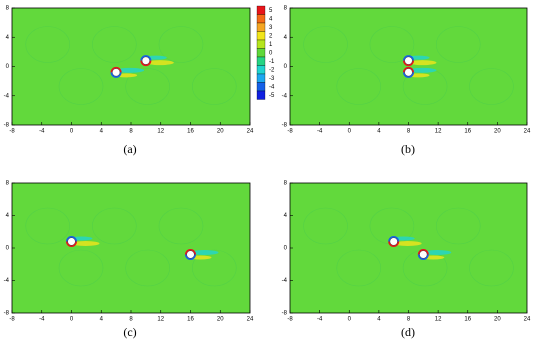  Describe the element at coordinates (272, 62) in the screenshot. I see `colorbar-label: -1` at that location.